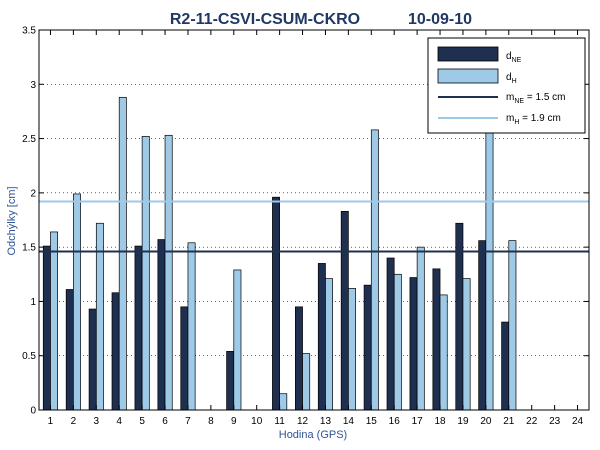  Describe the element at coordinates (29, 248) in the screenshot. I see `y-tick-label: 1.5` at that location.